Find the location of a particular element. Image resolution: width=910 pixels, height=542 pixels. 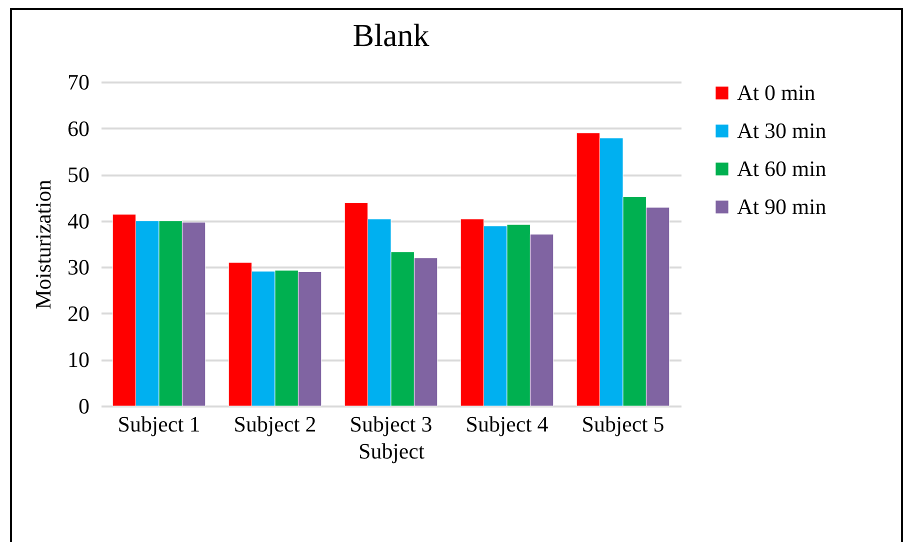

y-tick-label: 0 is located at coordinates (84, 406).